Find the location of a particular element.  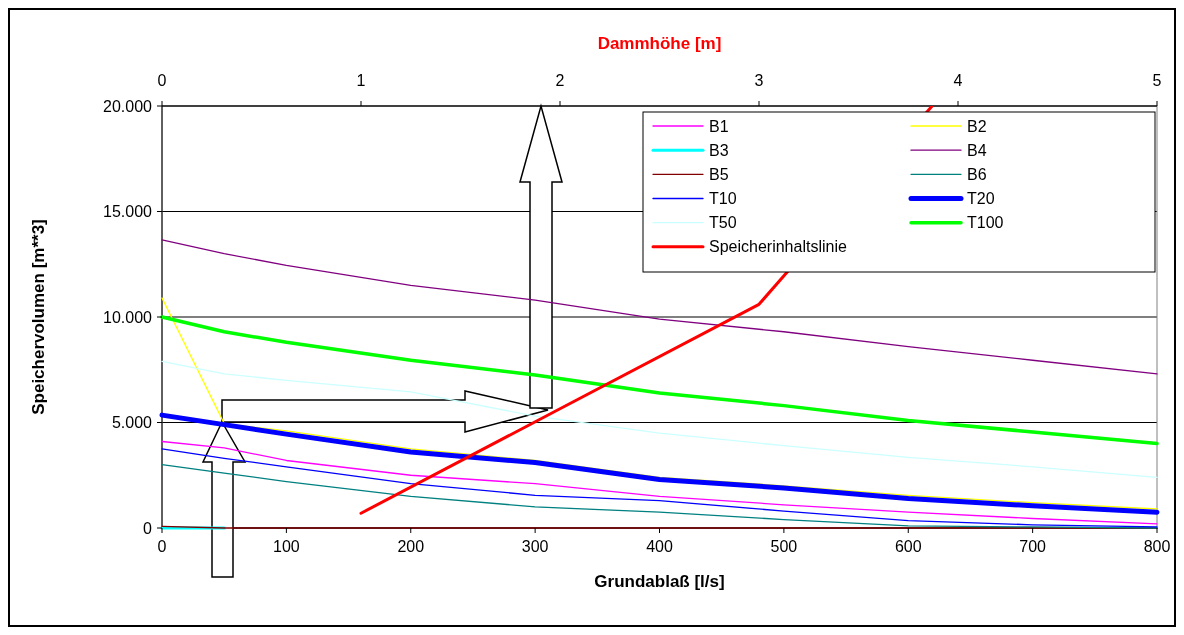

legend-label: Speicherinhaltslinie is located at coordinates (778, 247).